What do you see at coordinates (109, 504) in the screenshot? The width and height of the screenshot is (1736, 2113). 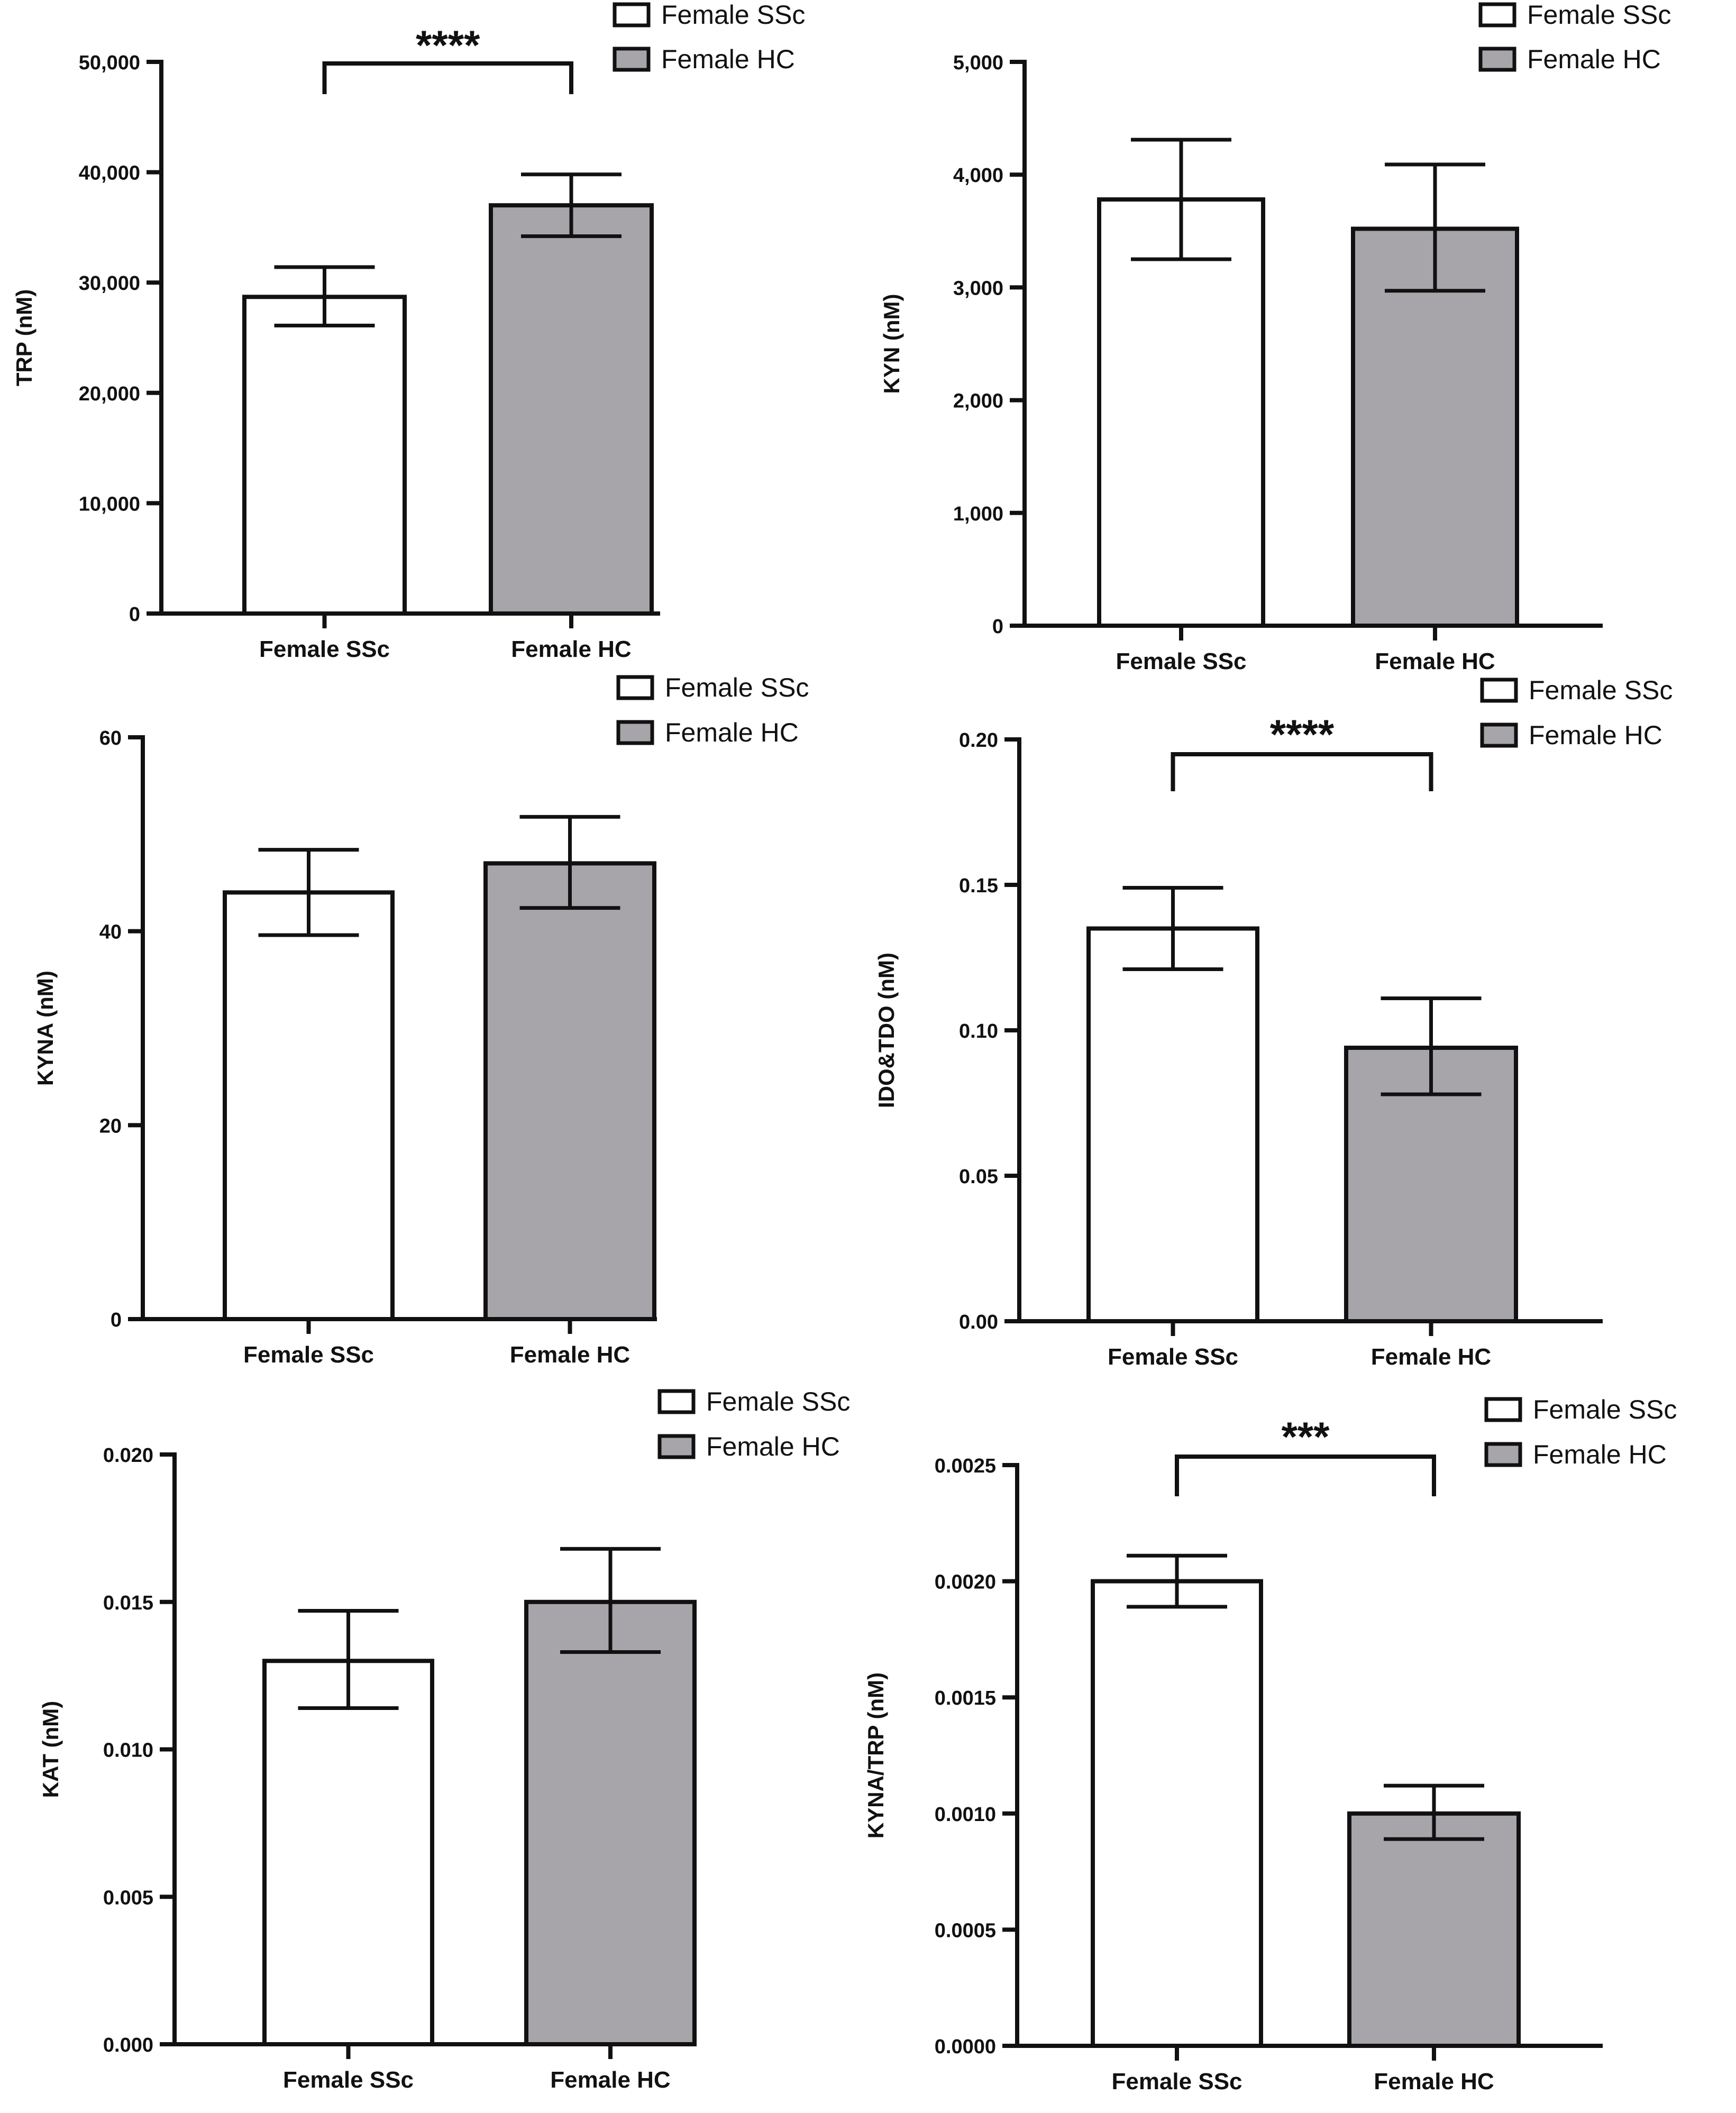 I see `y-tick-label-trp-1: 10,000` at bounding box center [109, 504].